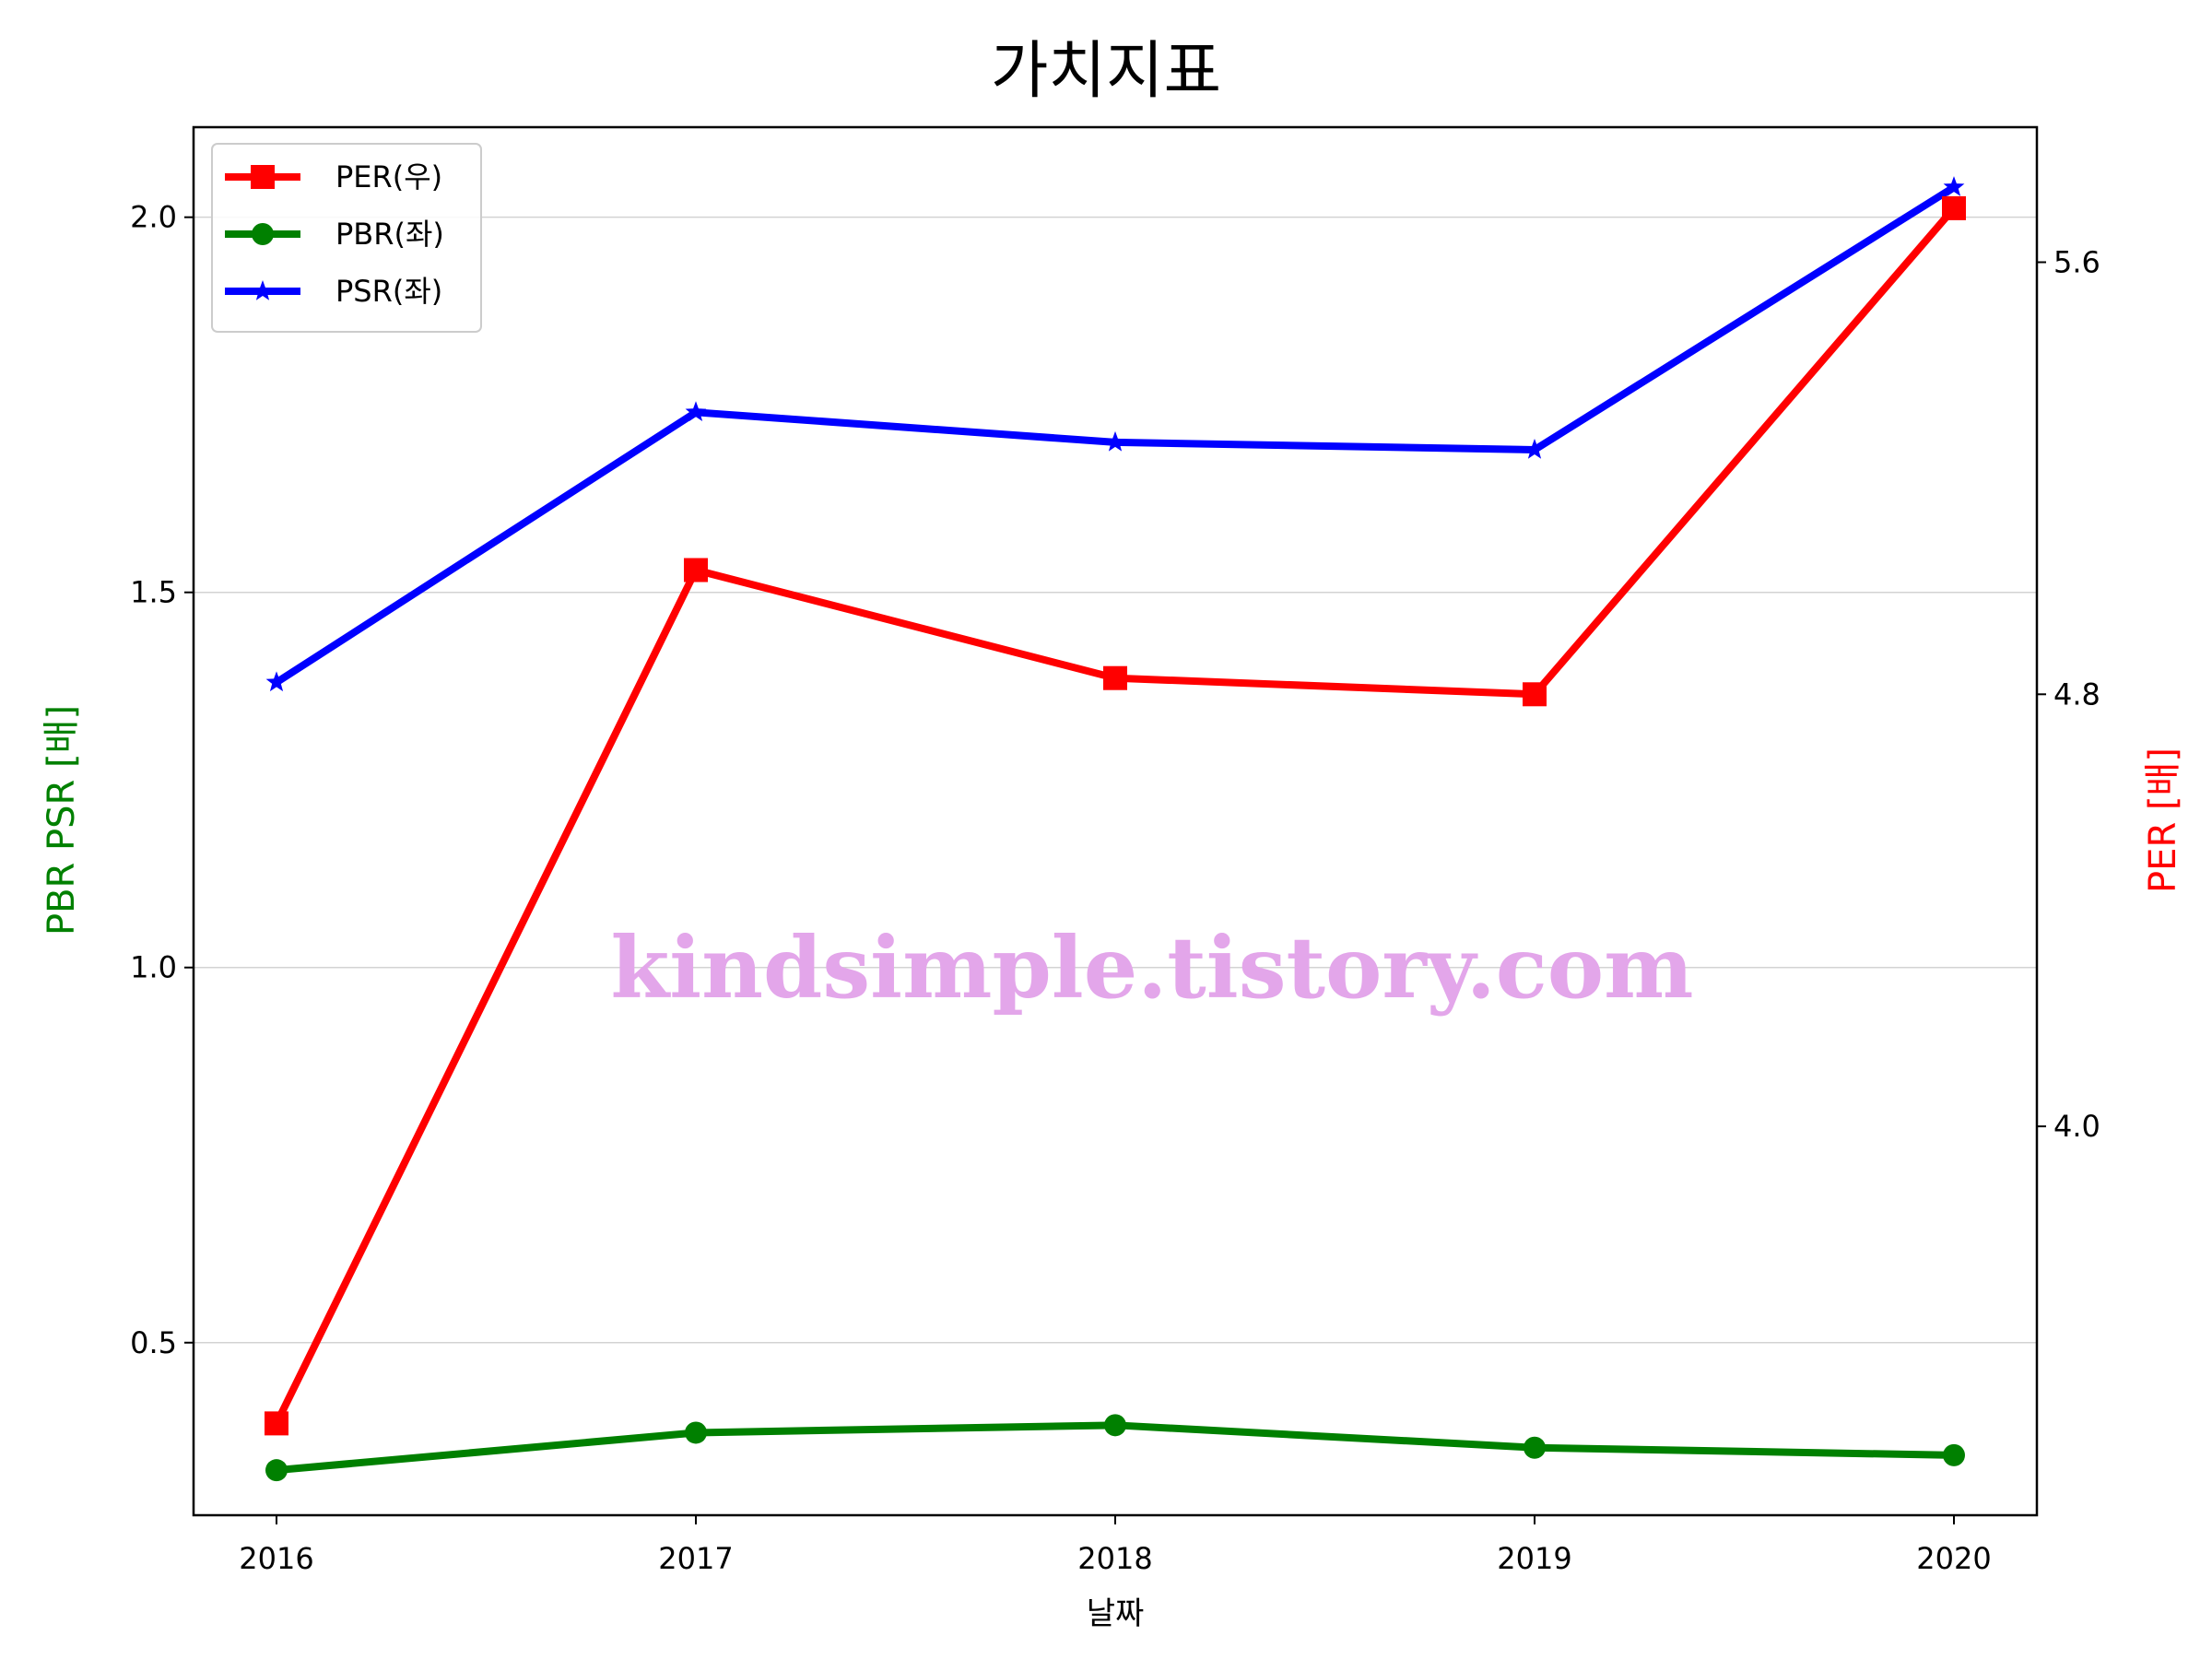 The image size is (2212, 1659). Describe the element at coordinates (2076, 261) in the screenshot. I see `right-y-tick-label: 5.6` at that location.